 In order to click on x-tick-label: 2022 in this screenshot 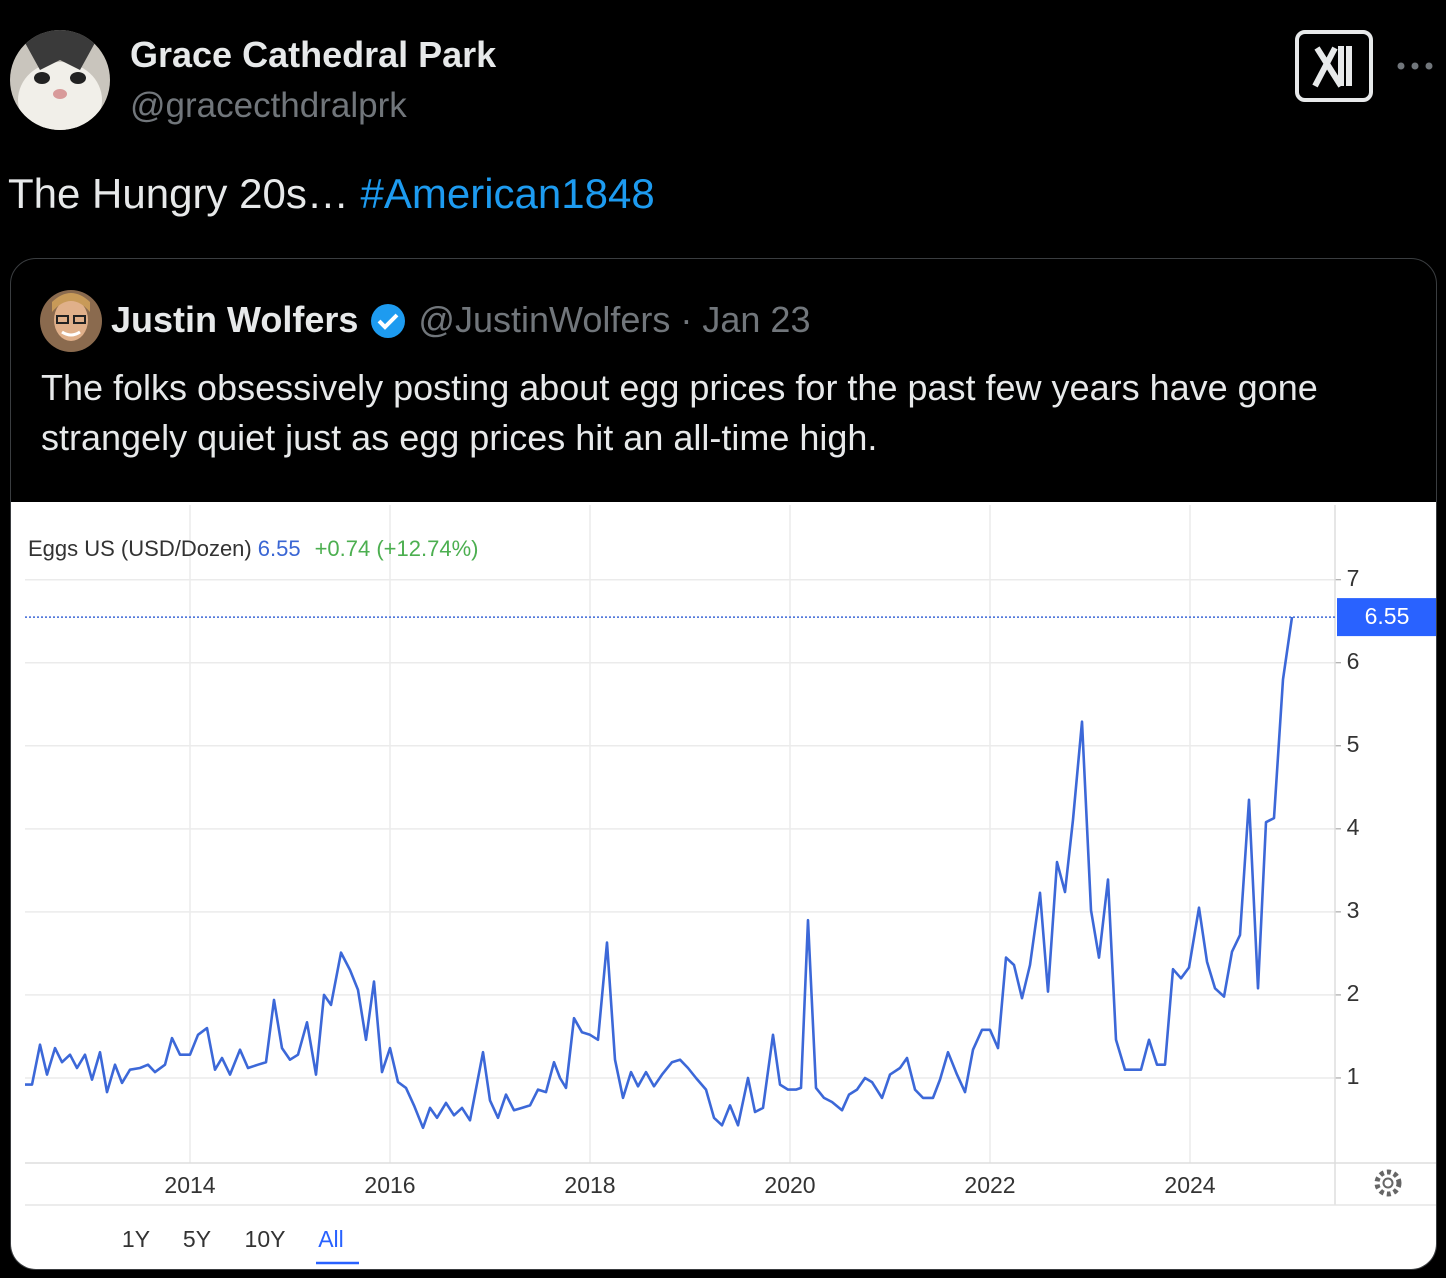, I will do `click(989, 1185)`.